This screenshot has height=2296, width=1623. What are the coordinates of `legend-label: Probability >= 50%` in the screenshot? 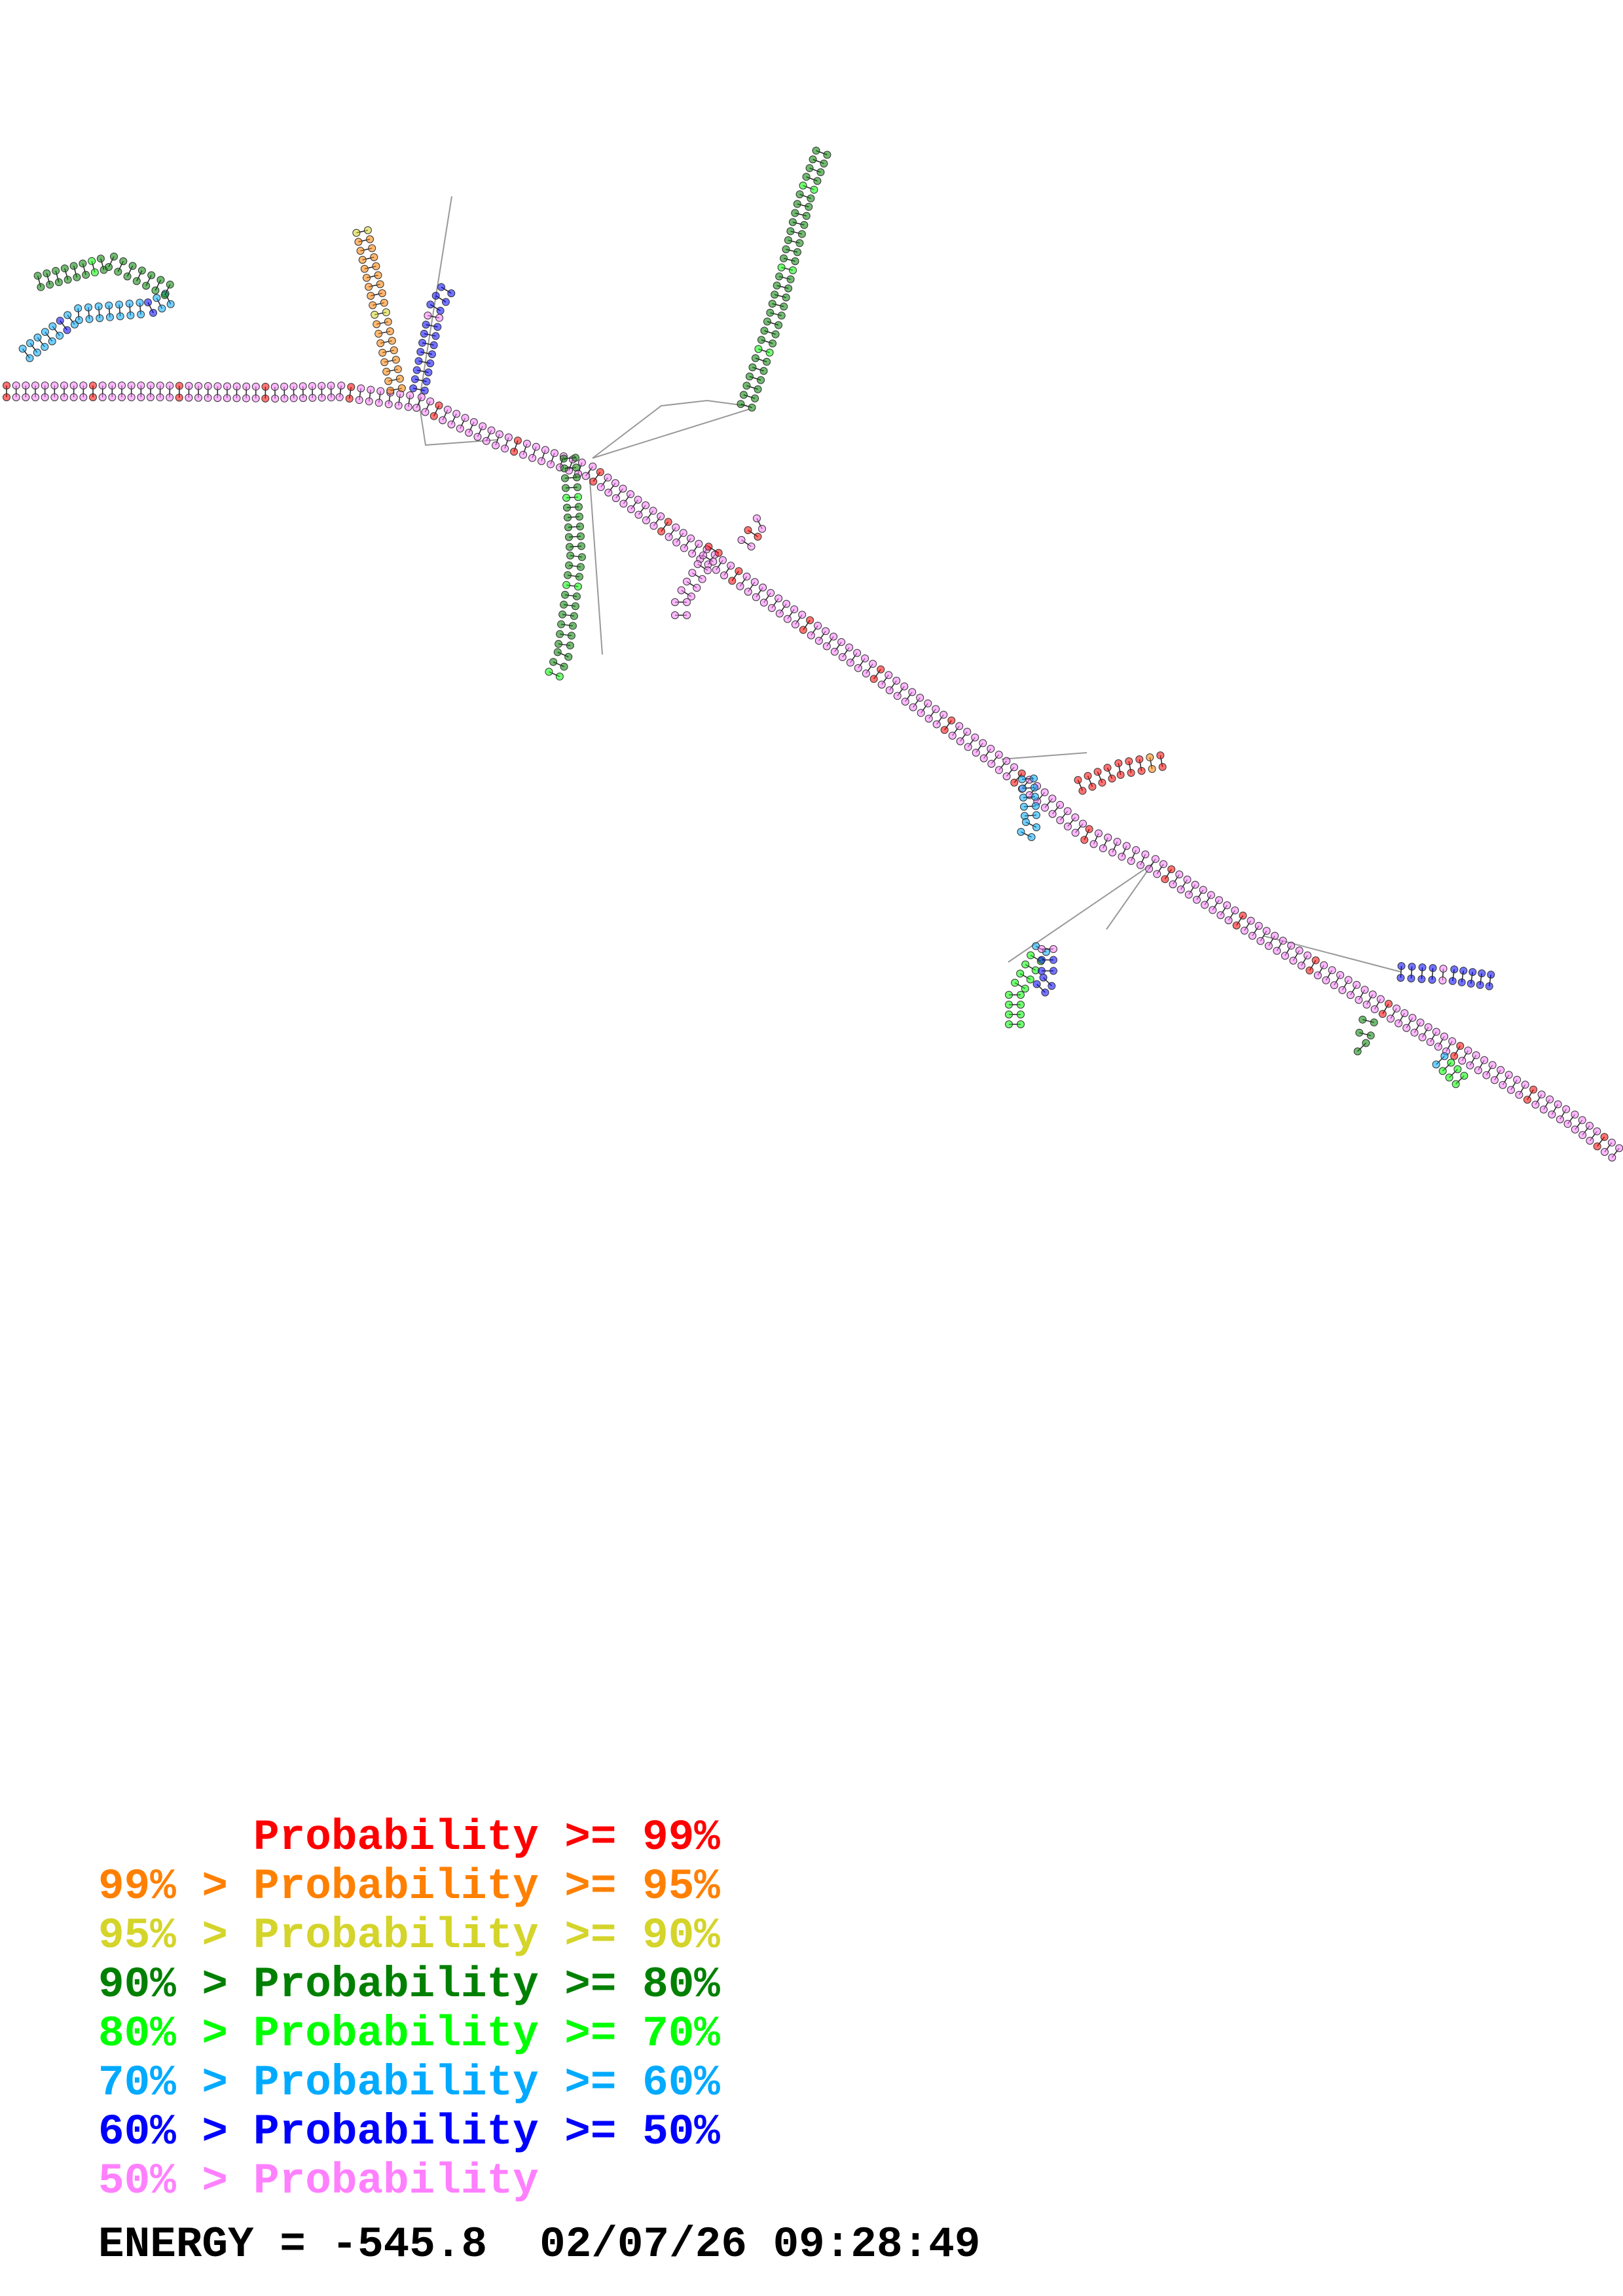 It's located at (486, 2132).